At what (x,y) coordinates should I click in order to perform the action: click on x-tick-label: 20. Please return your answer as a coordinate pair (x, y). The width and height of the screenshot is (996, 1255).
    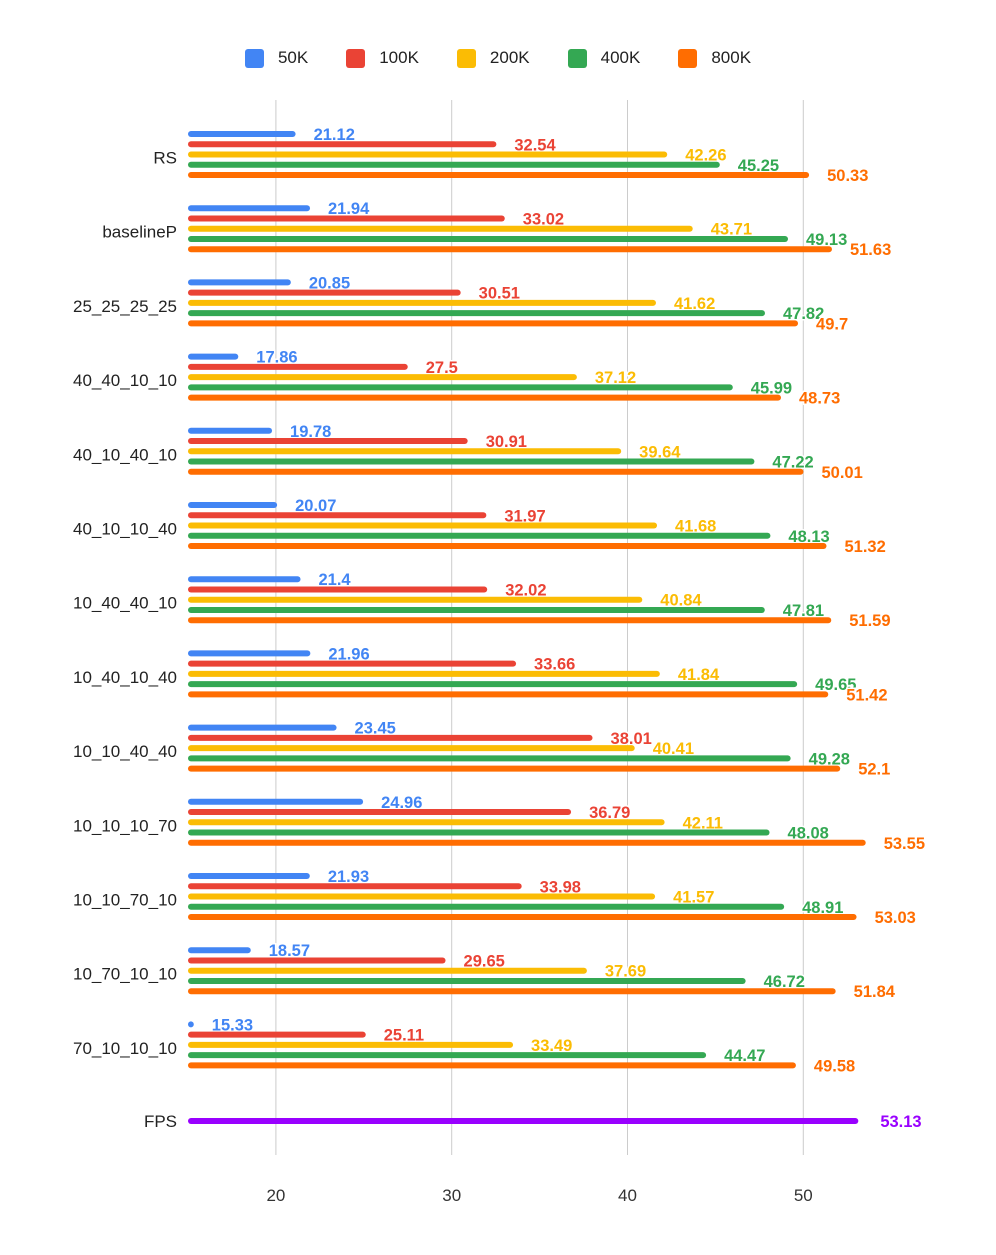
    Looking at the image, I should click on (275, 1195).